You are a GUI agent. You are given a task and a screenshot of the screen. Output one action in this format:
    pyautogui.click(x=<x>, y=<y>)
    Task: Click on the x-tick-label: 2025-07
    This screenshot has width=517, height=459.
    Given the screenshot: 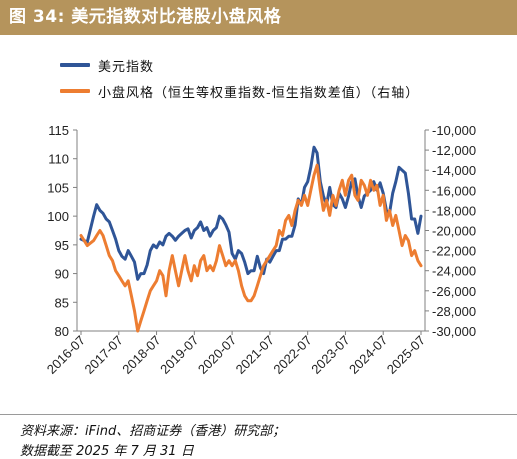 What is the action you would take?
    pyautogui.click(x=406, y=355)
    